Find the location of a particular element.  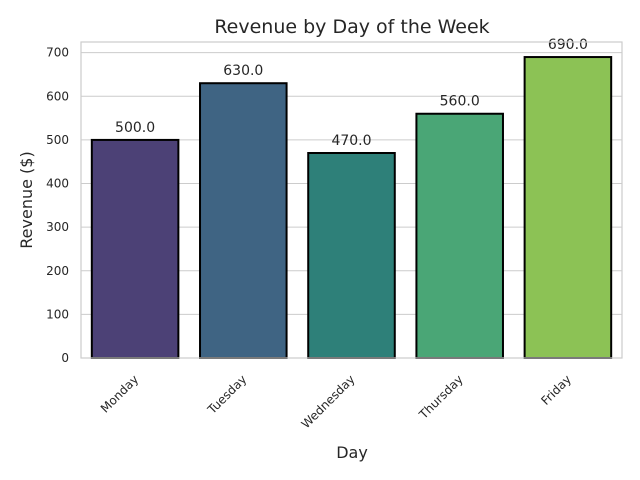

y-tick-label: 0 is located at coordinates (65, 358).